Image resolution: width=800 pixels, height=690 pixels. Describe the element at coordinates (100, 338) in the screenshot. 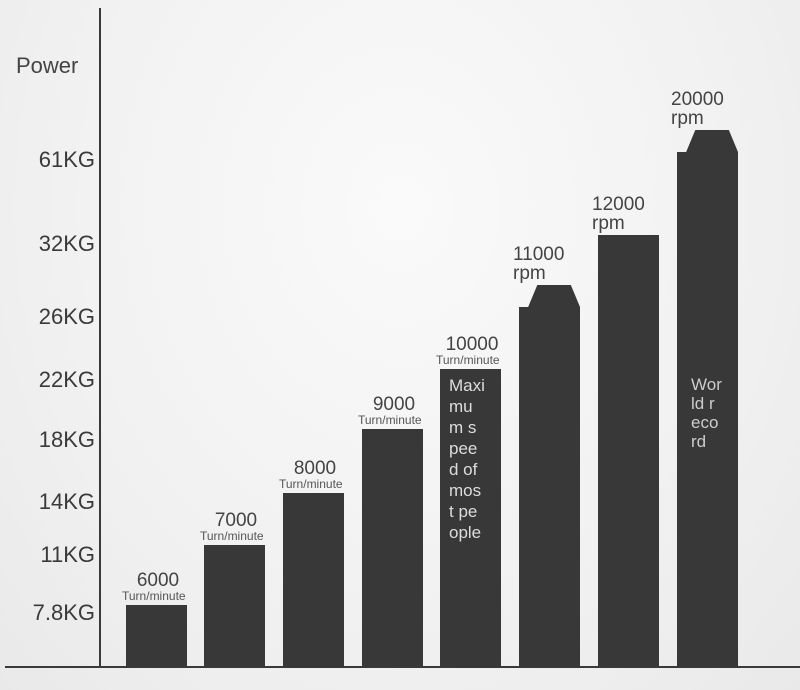

I see `y-axis` at that location.